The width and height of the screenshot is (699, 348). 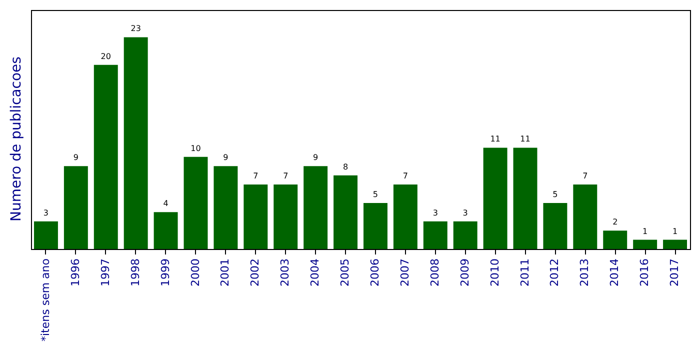 What do you see at coordinates (285, 272) in the screenshot?
I see `x-tick-label: 2003` at bounding box center [285, 272].